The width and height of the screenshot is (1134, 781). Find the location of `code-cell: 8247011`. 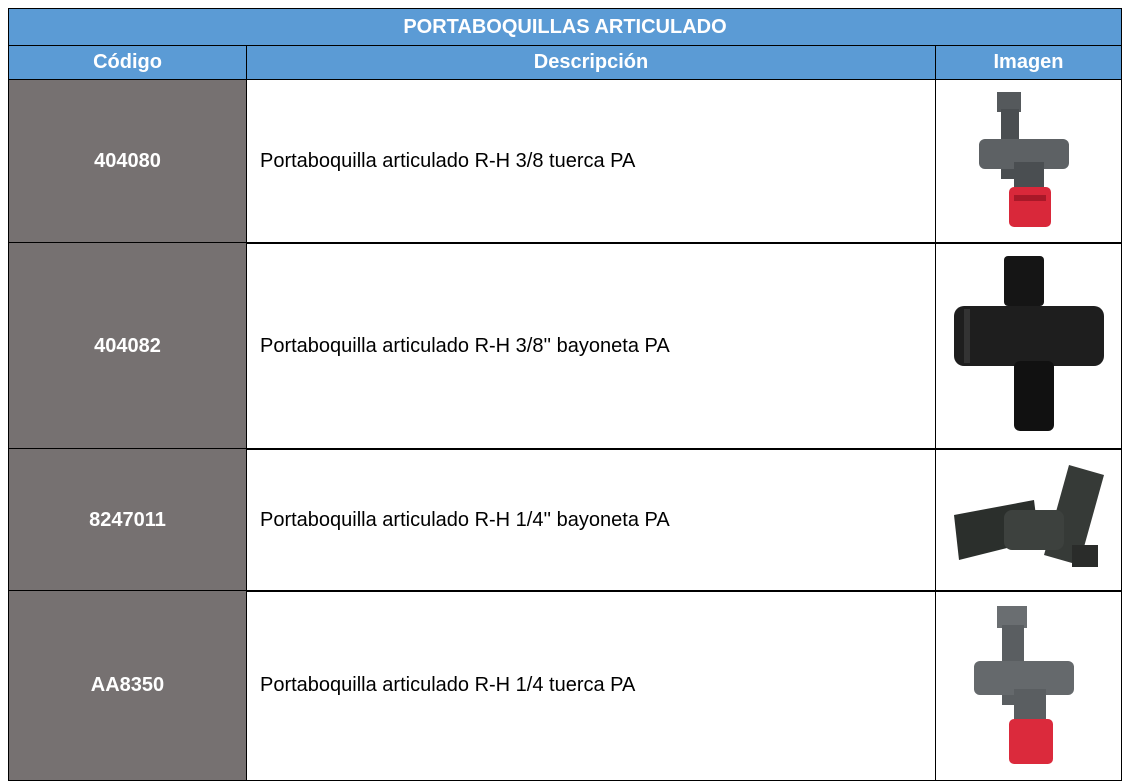

code-cell: 8247011 is located at coordinates (127, 520).